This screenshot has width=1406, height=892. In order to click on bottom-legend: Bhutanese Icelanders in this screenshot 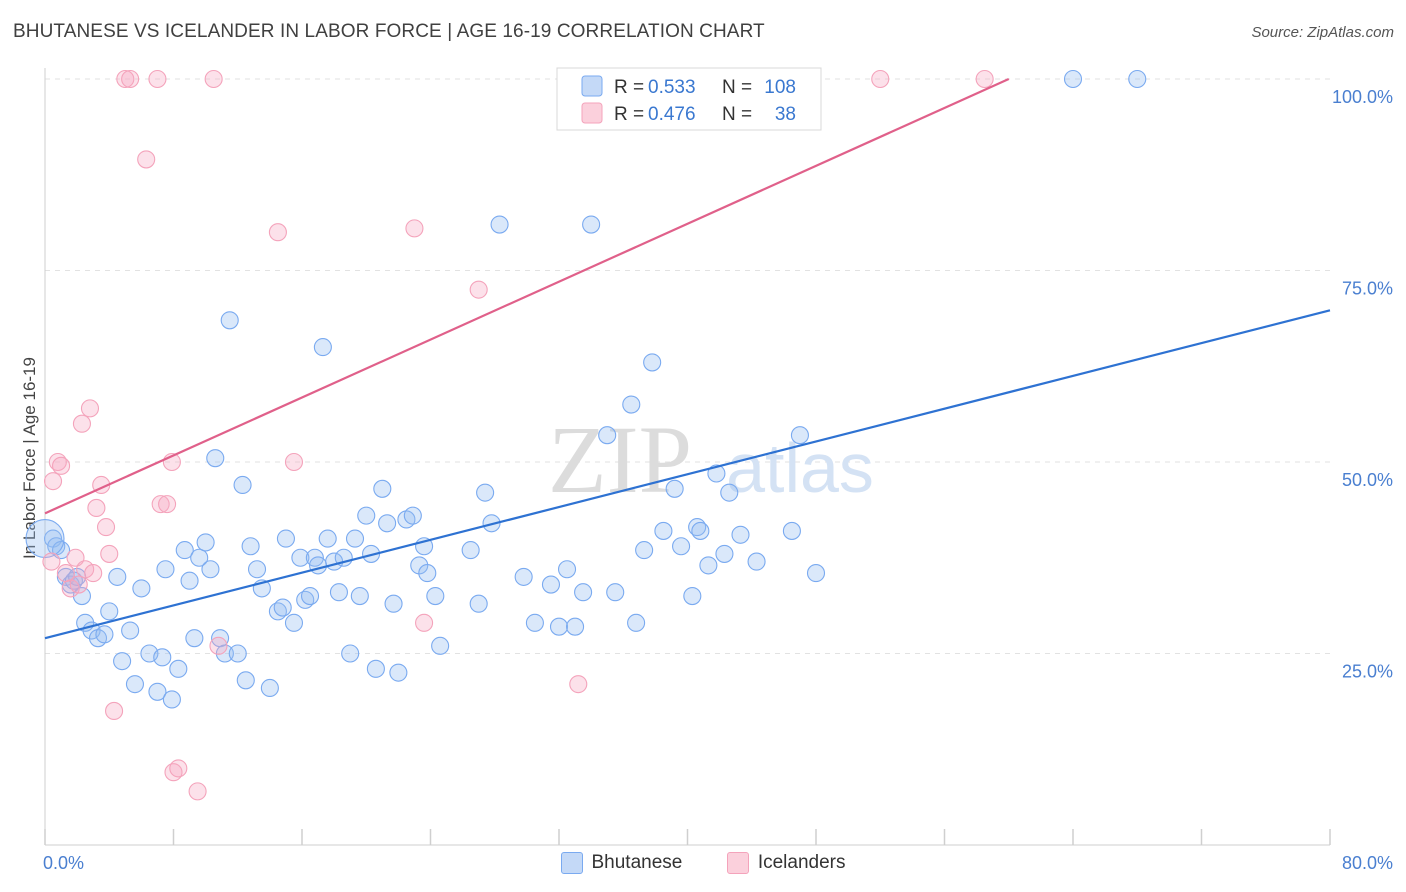, I will do `click(703, 865)`.